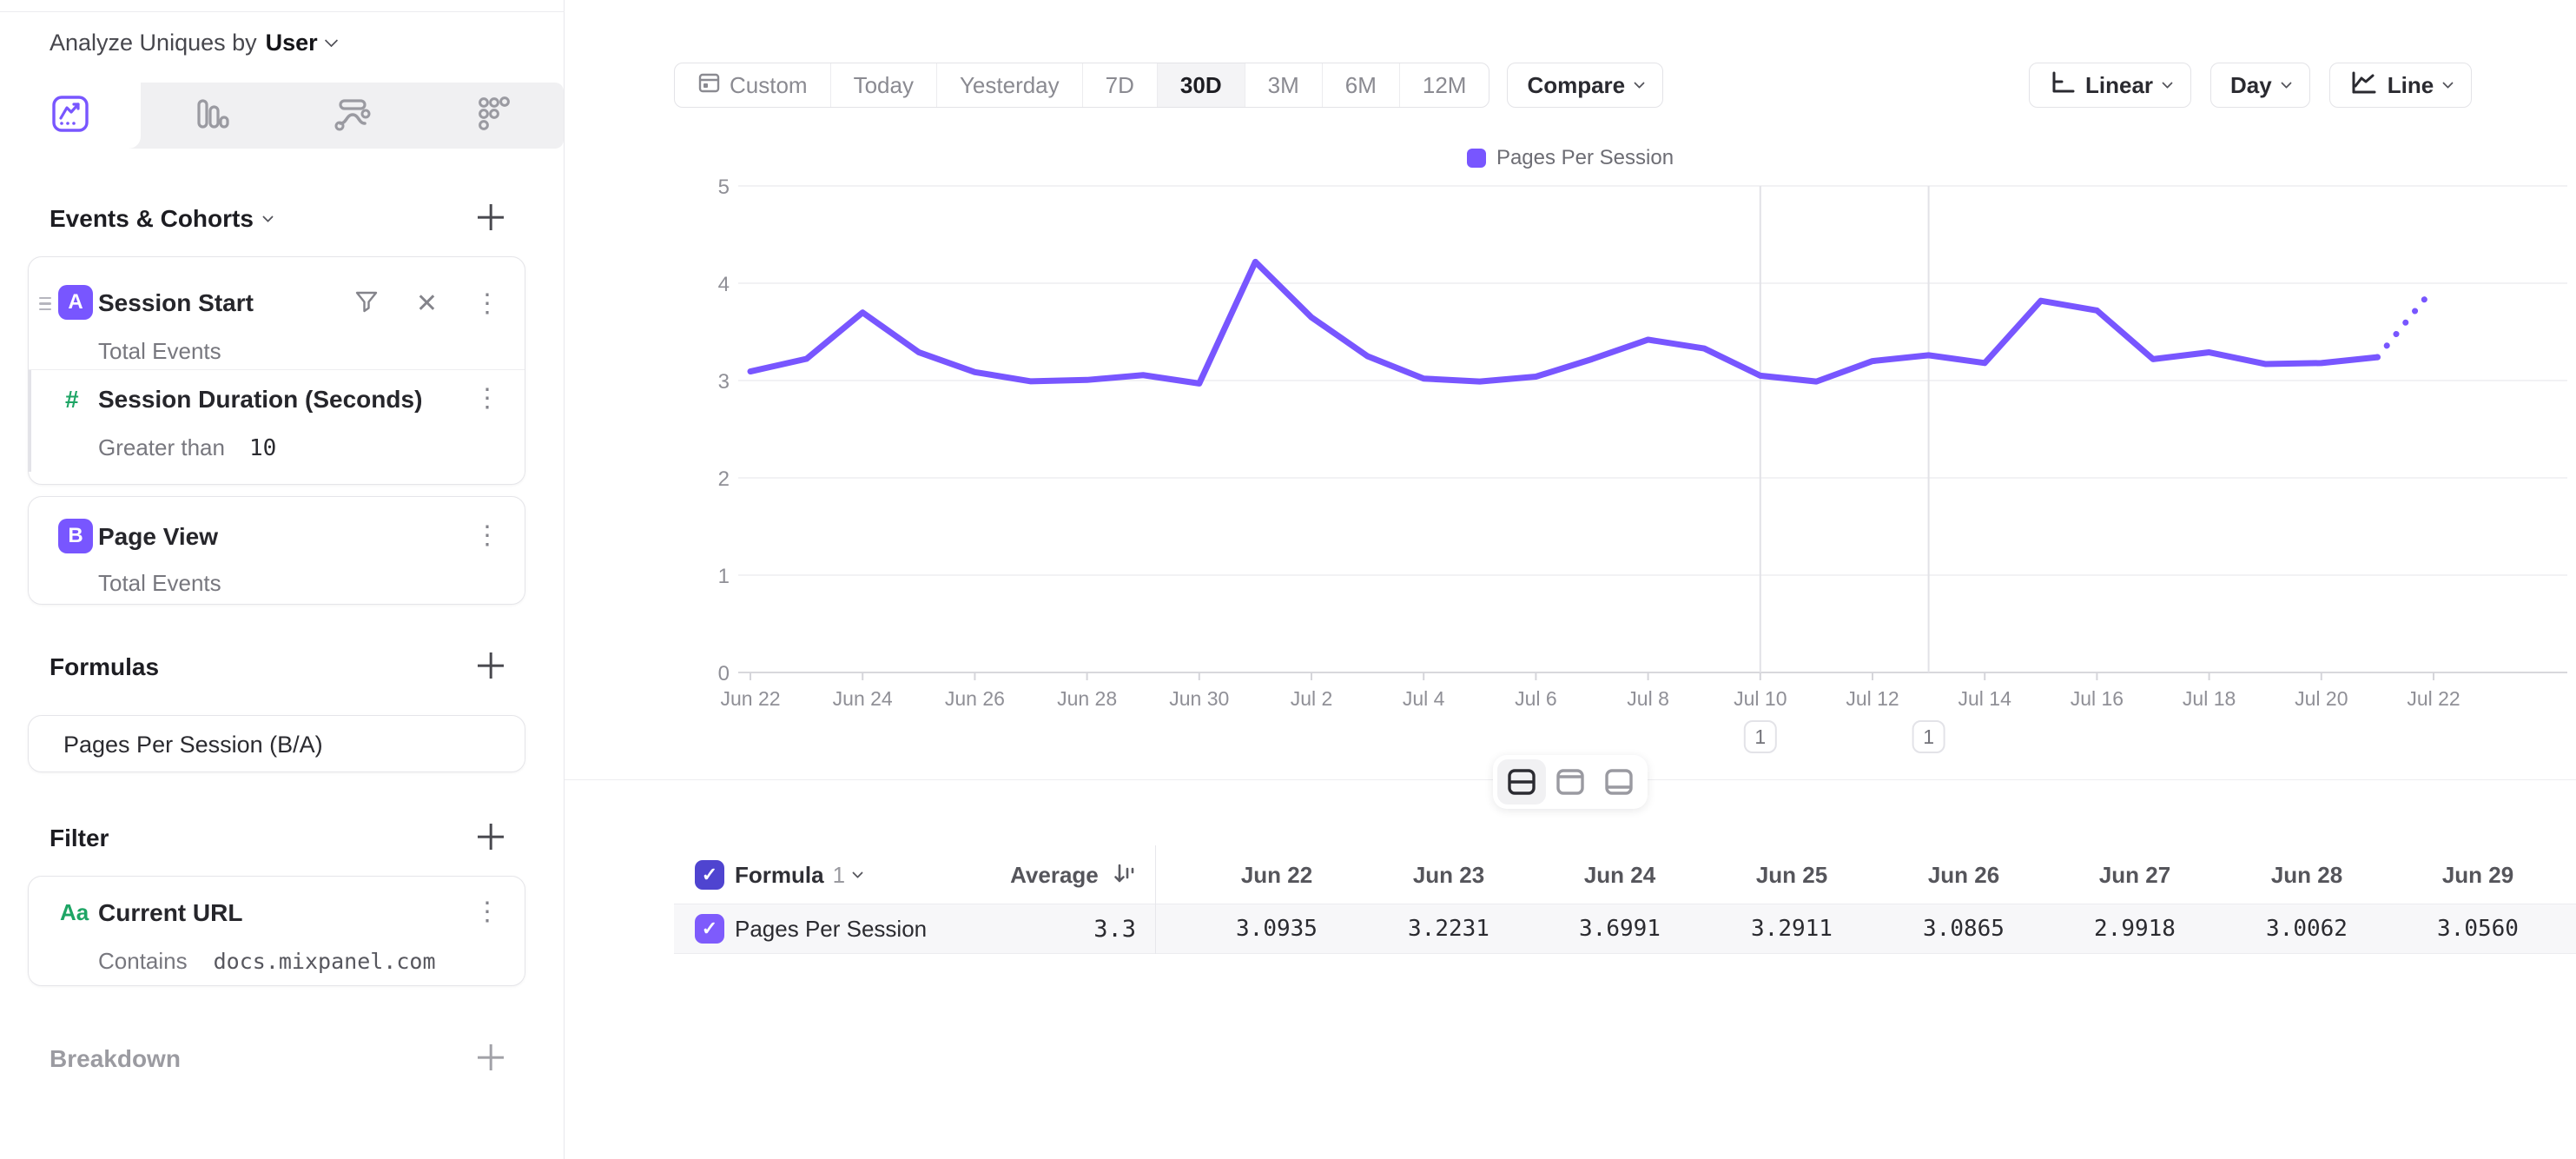  What do you see at coordinates (1424, 698) in the screenshot?
I see `svg-text: Jul 4` at bounding box center [1424, 698].